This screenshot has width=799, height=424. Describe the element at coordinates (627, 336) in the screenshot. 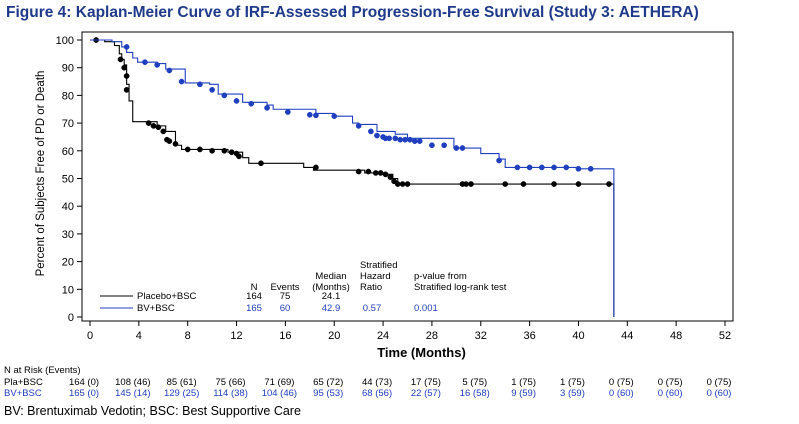

I see `x-tick-label: 44` at that location.